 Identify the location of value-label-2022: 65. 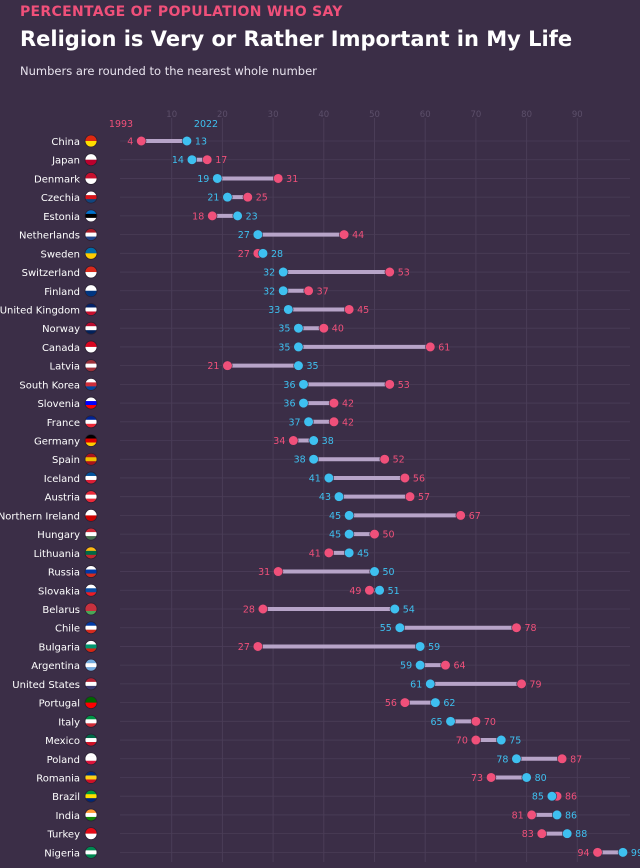
(436, 722).